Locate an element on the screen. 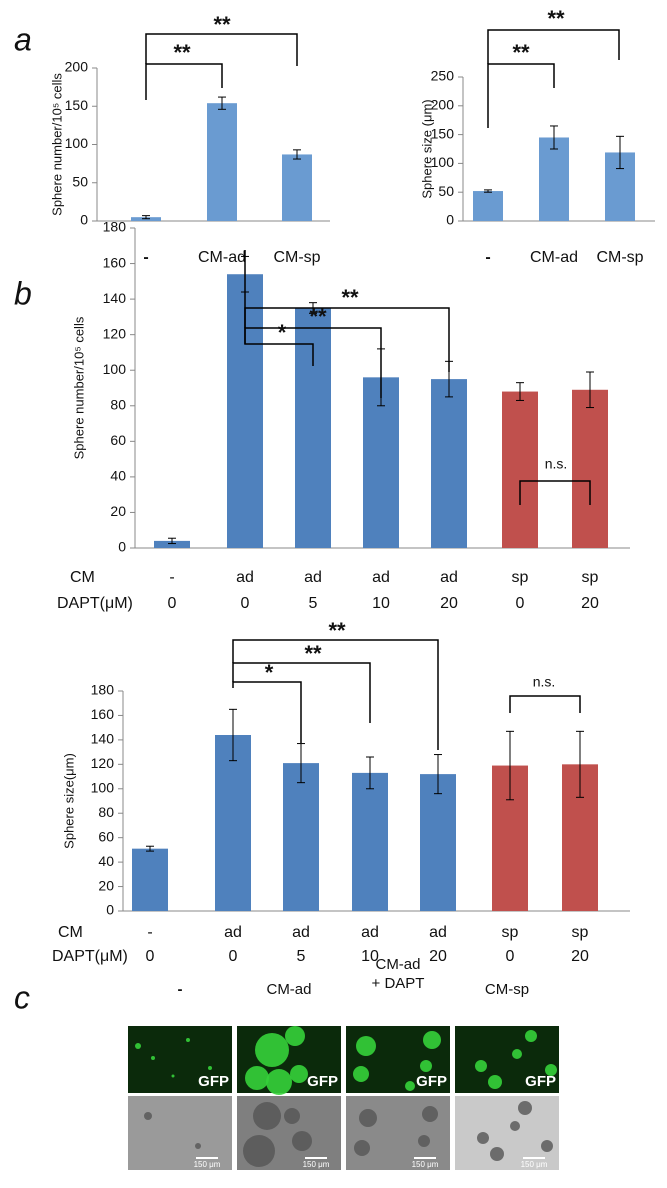 Image resolution: width=667 pixels, height=1188 pixels. y-tick-label: 200 is located at coordinates (443, 105).